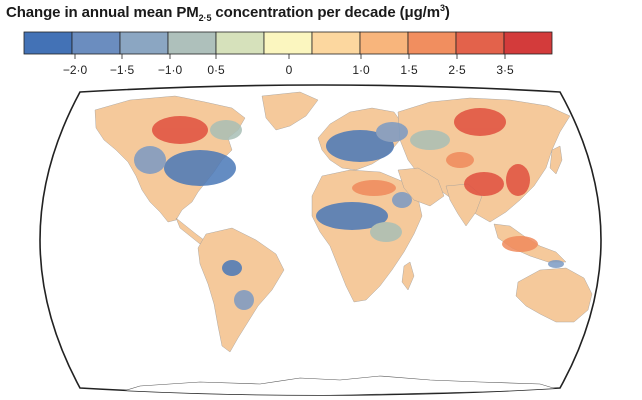 The image size is (642, 400). I want to click on legend-label: 3·5, so click(505, 70).